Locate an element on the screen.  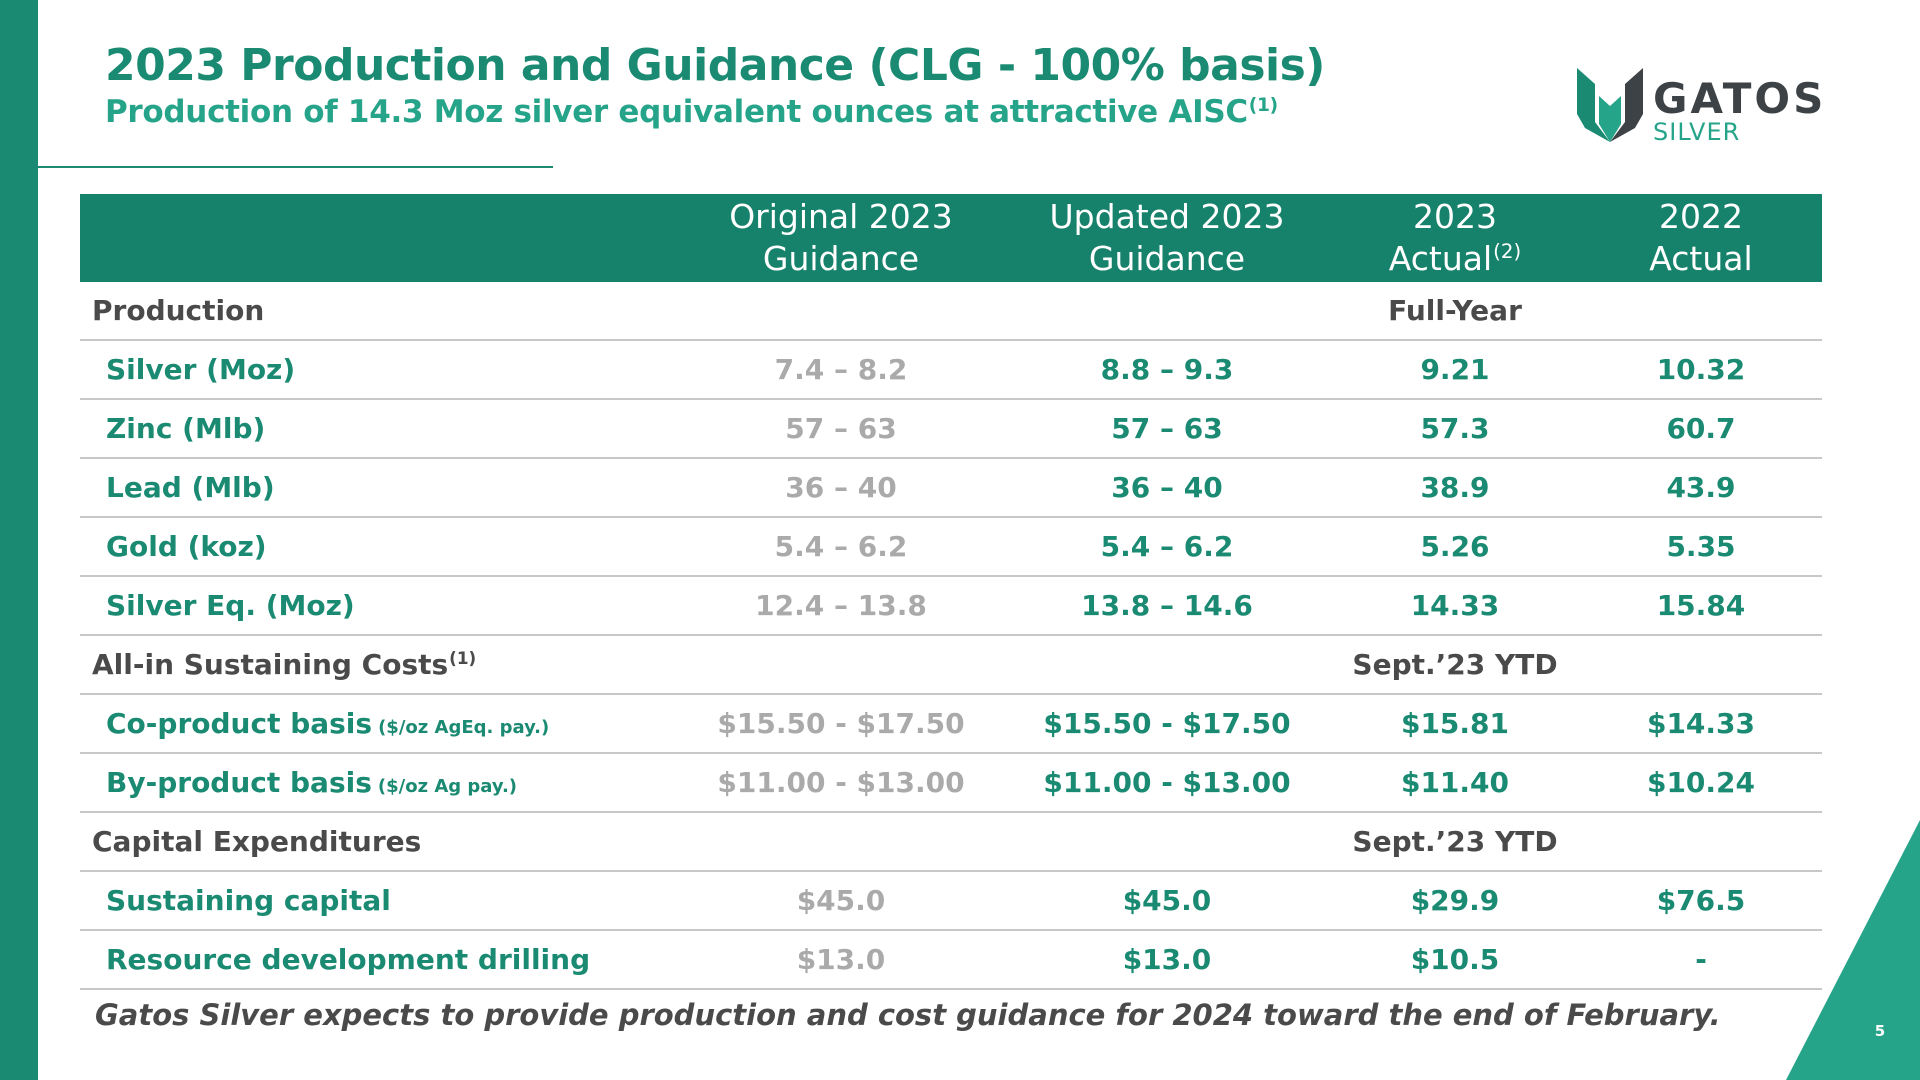
header-line: Actual(2) is located at coordinates (1455, 259).